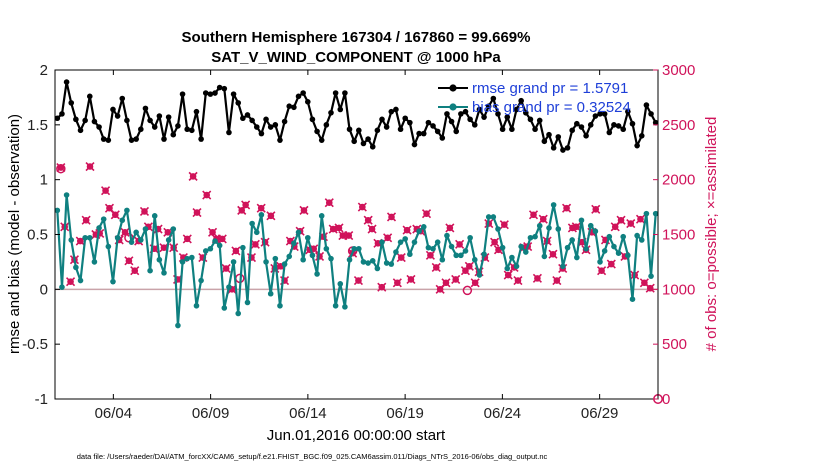  I want to click on left-tick-label: 1, so click(44, 180).